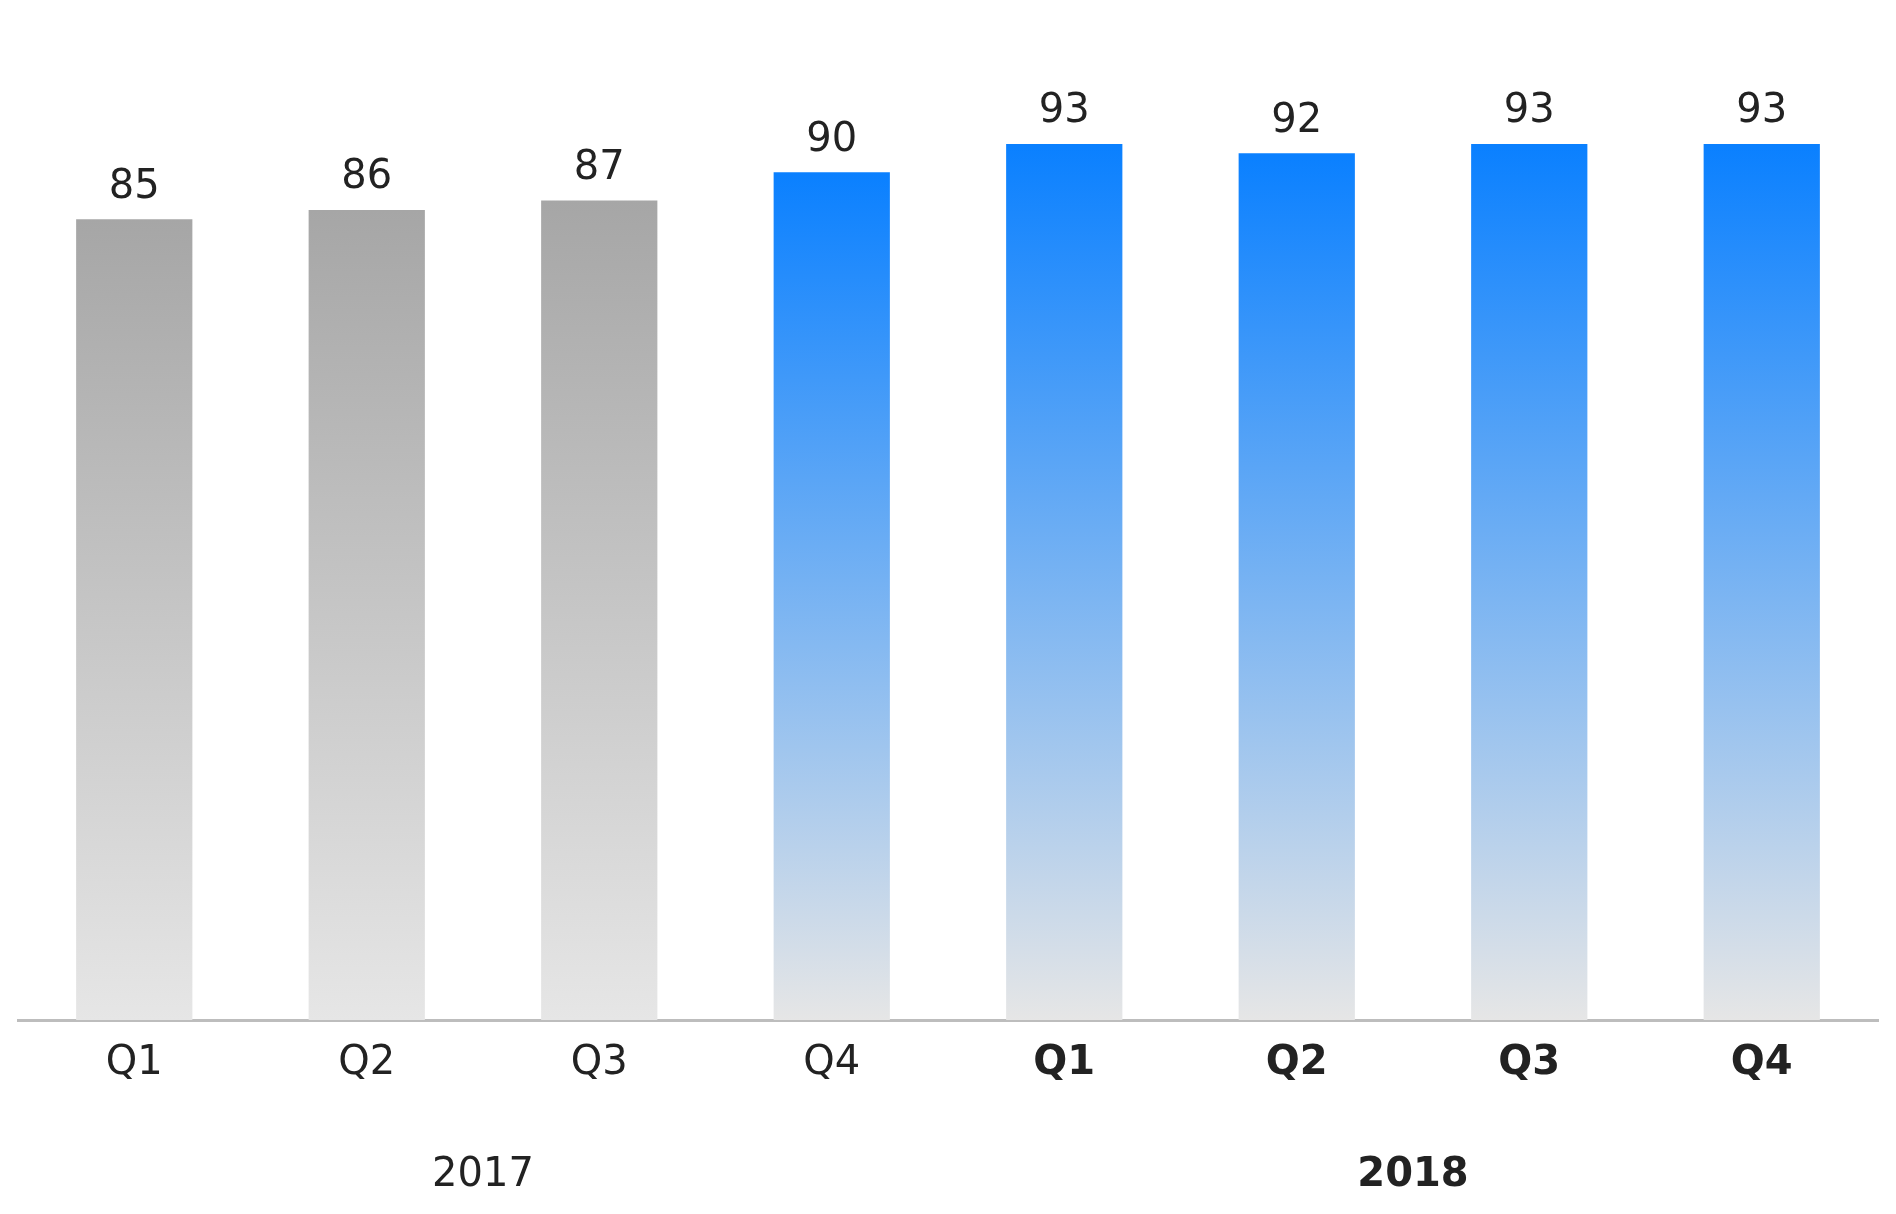  I want to click on data-label: 92, so click(1297, 117).